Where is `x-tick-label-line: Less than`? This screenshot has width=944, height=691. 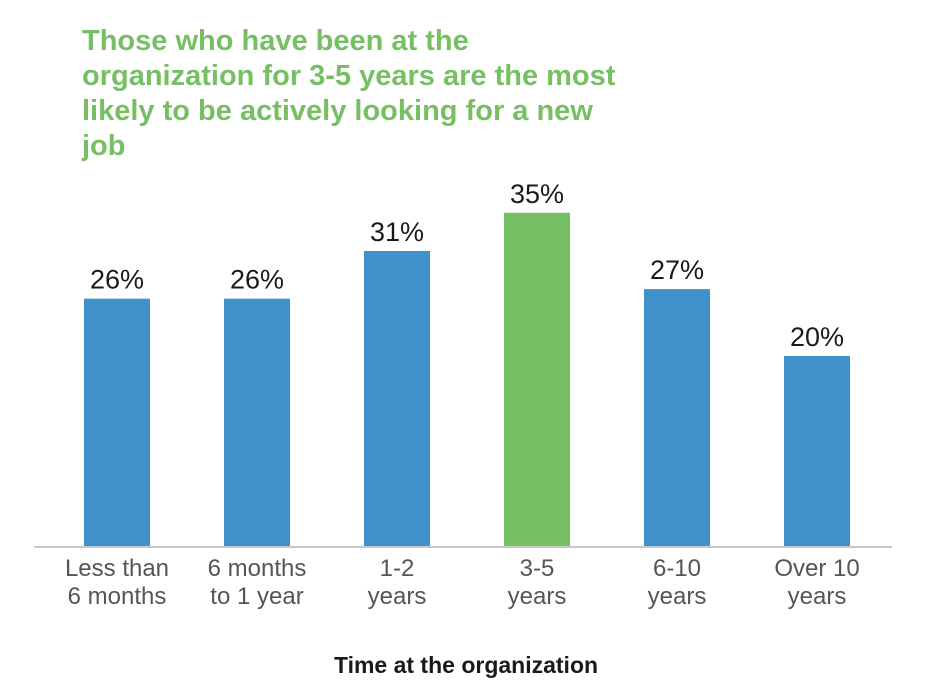
x-tick-label-line: Less than is located at coordinates (117, 568).